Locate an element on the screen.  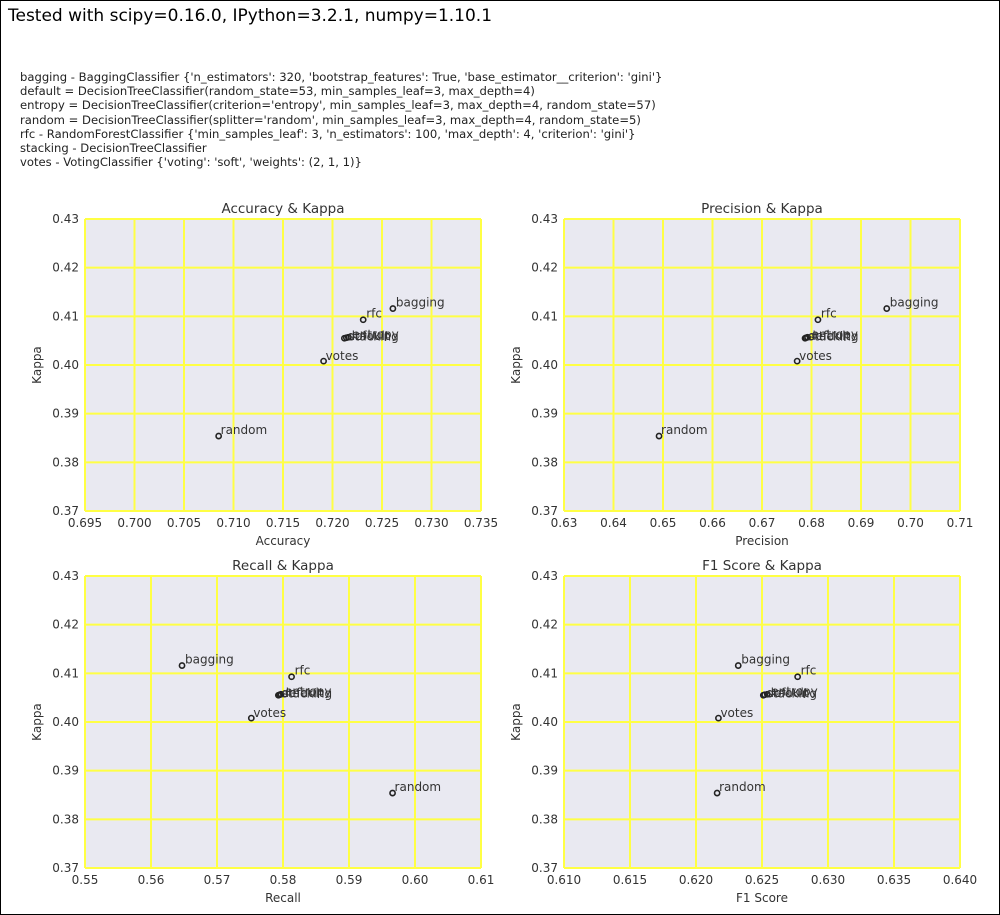
x-tick-label: 0.640 is located at coordinates (960, 880).